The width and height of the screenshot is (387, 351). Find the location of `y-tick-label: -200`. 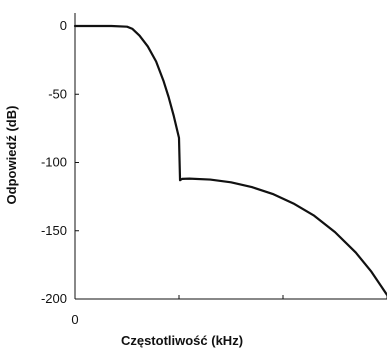

y-tick-label: -200 is located at coordinates (54, 298).